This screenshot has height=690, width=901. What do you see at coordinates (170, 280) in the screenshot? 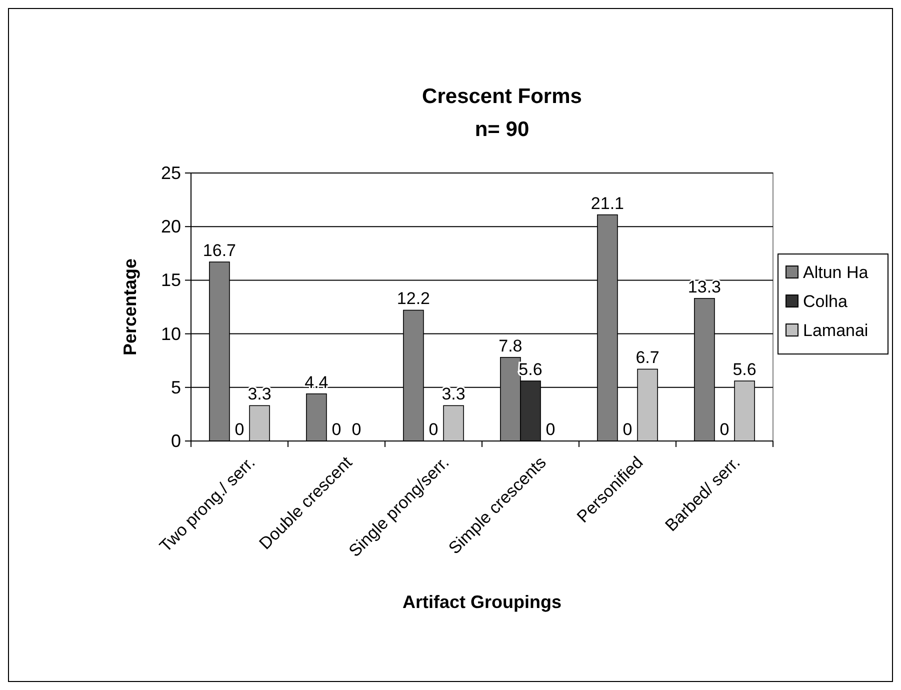
I see `y-tick-label: 15` at bounding box center [170, 280].